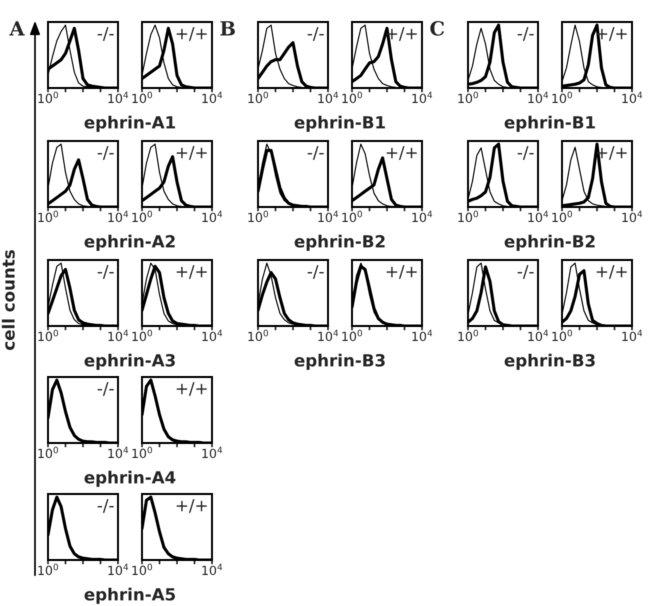 The width and height of the screenshot is (651, 606). I want to click on y-axis-title: cell counts, so click(8, 300).